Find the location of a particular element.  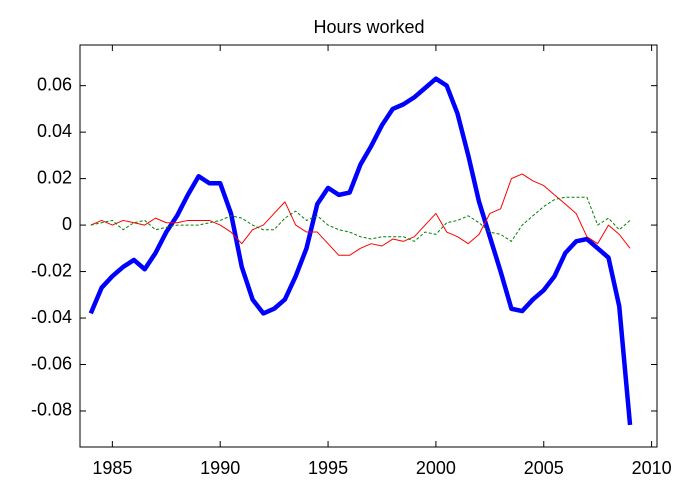

x-tick-label: 2005 is located at coordinates (544, 468).